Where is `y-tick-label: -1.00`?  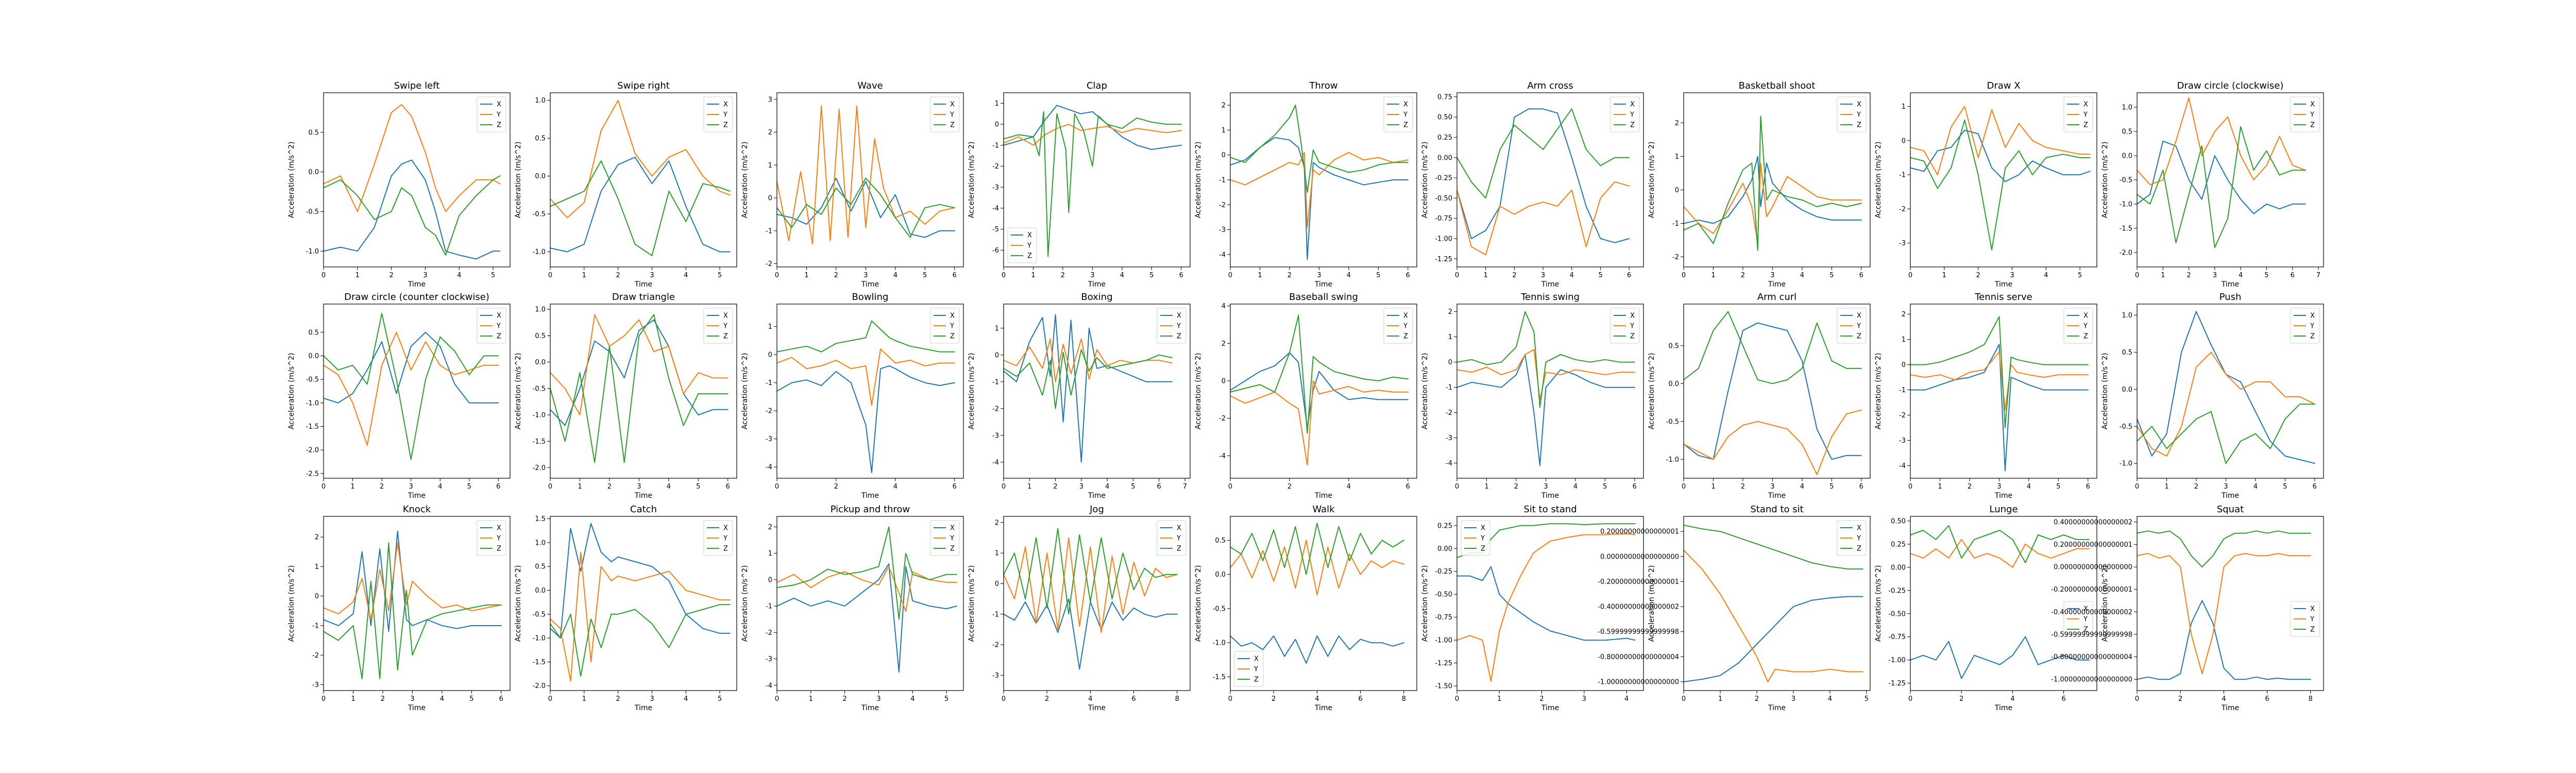 y-tick-label: -1.00 is located at coordinates (1443, 641).